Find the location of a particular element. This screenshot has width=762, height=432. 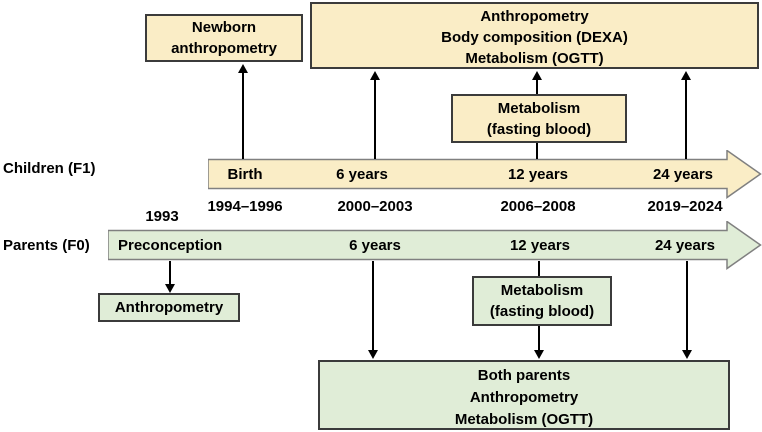

children-milestone-birth: Birth is located at coordinates (245, 174).